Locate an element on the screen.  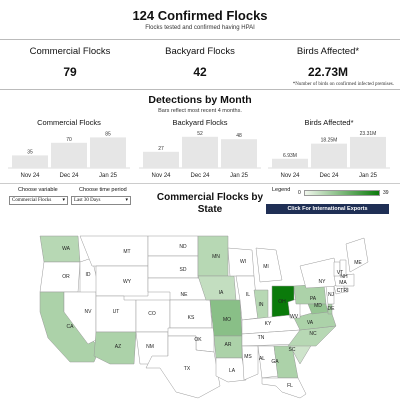
state-ri is located at coordinates (346, 290).